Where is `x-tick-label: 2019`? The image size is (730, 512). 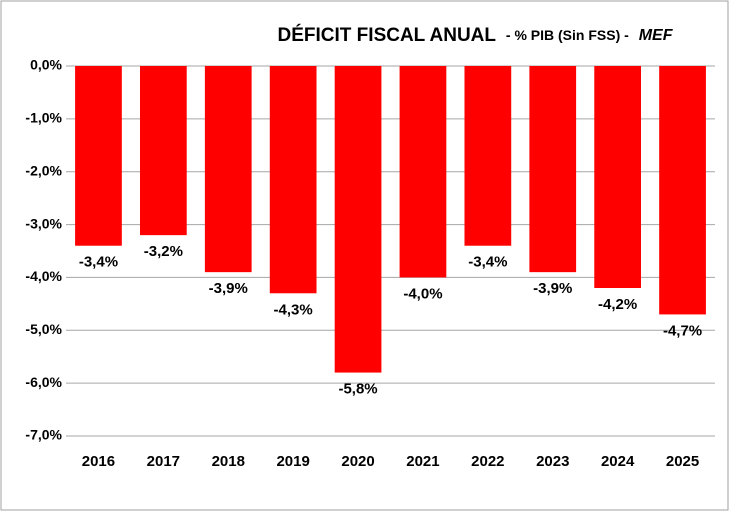
x-tick-label: 2019 is located at coordinates (292, 461).